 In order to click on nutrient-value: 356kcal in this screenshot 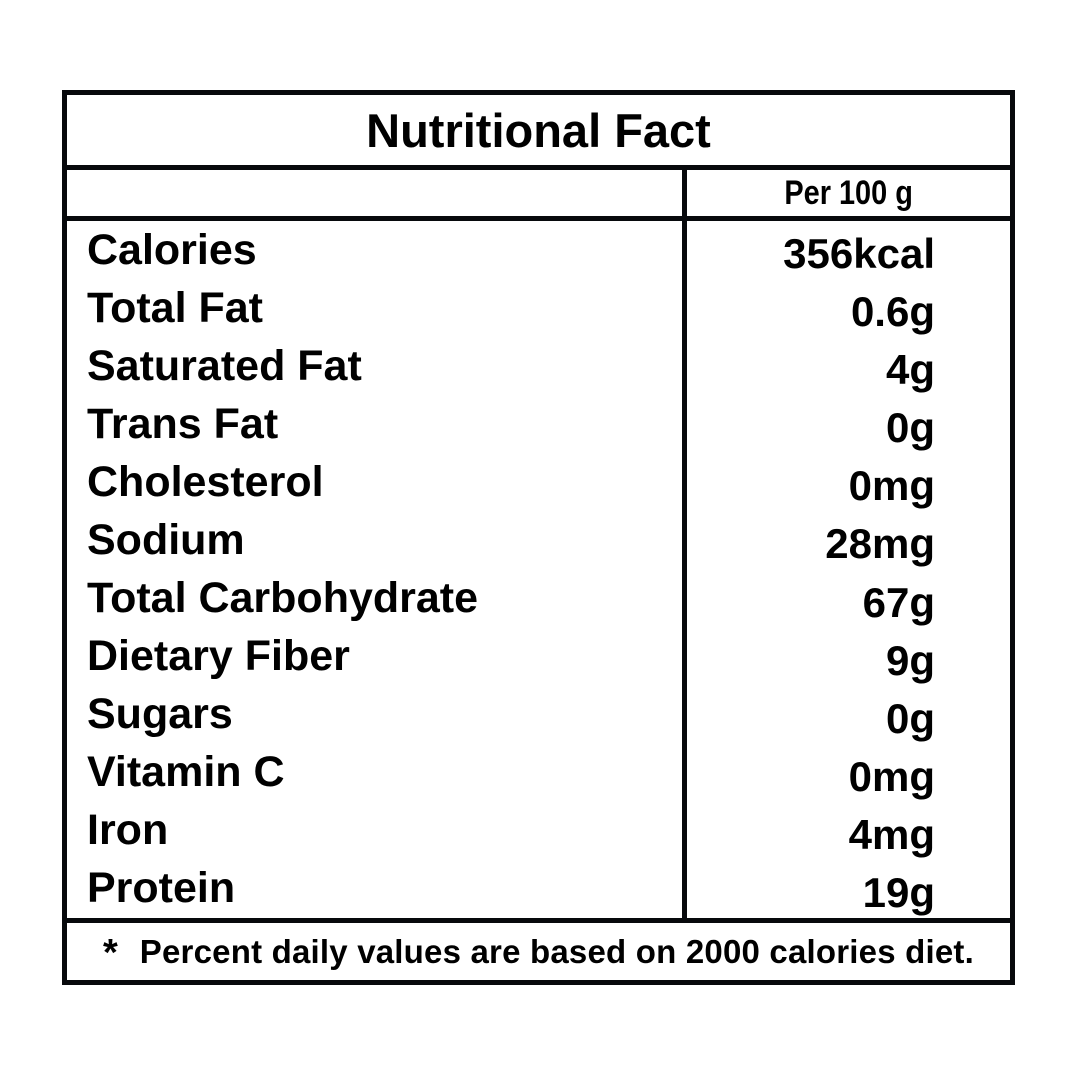, I will do `click(859, 254)`.